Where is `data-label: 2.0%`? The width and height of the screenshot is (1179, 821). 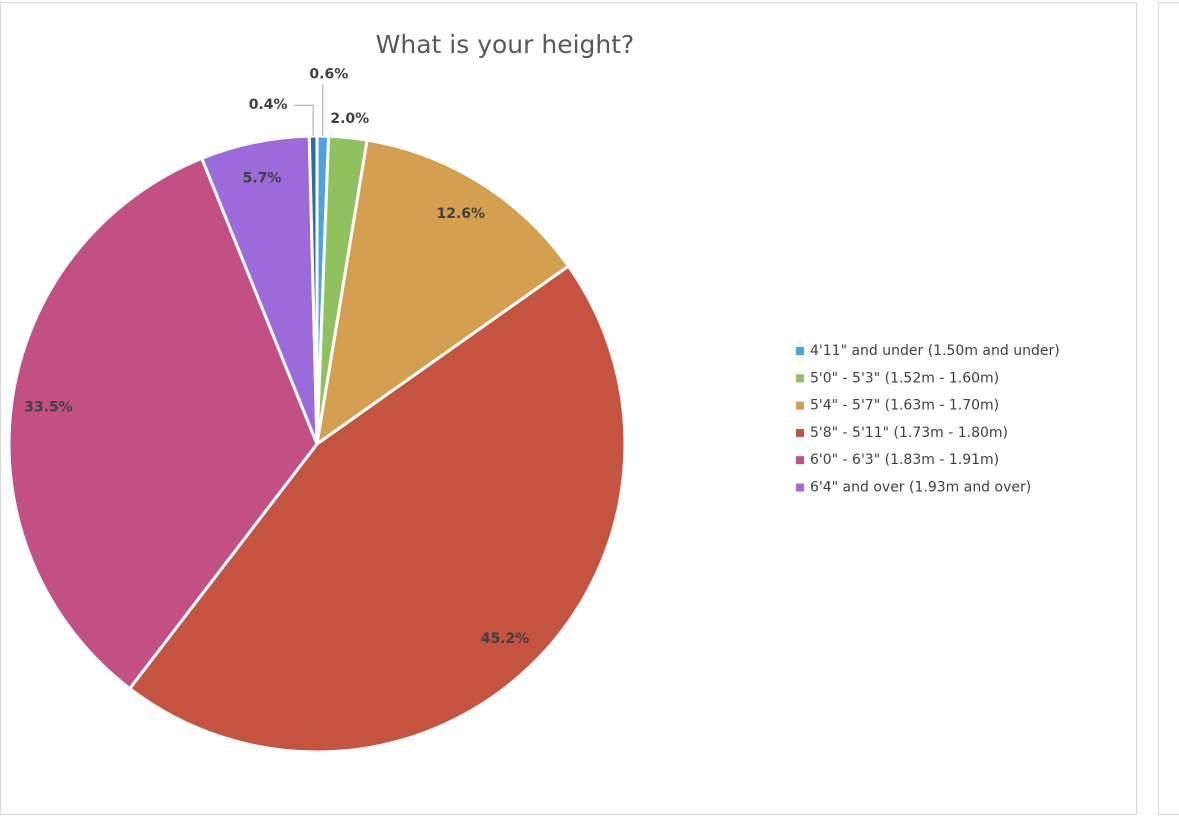 data-label: 2.0% is located at coordinates (349, 119).